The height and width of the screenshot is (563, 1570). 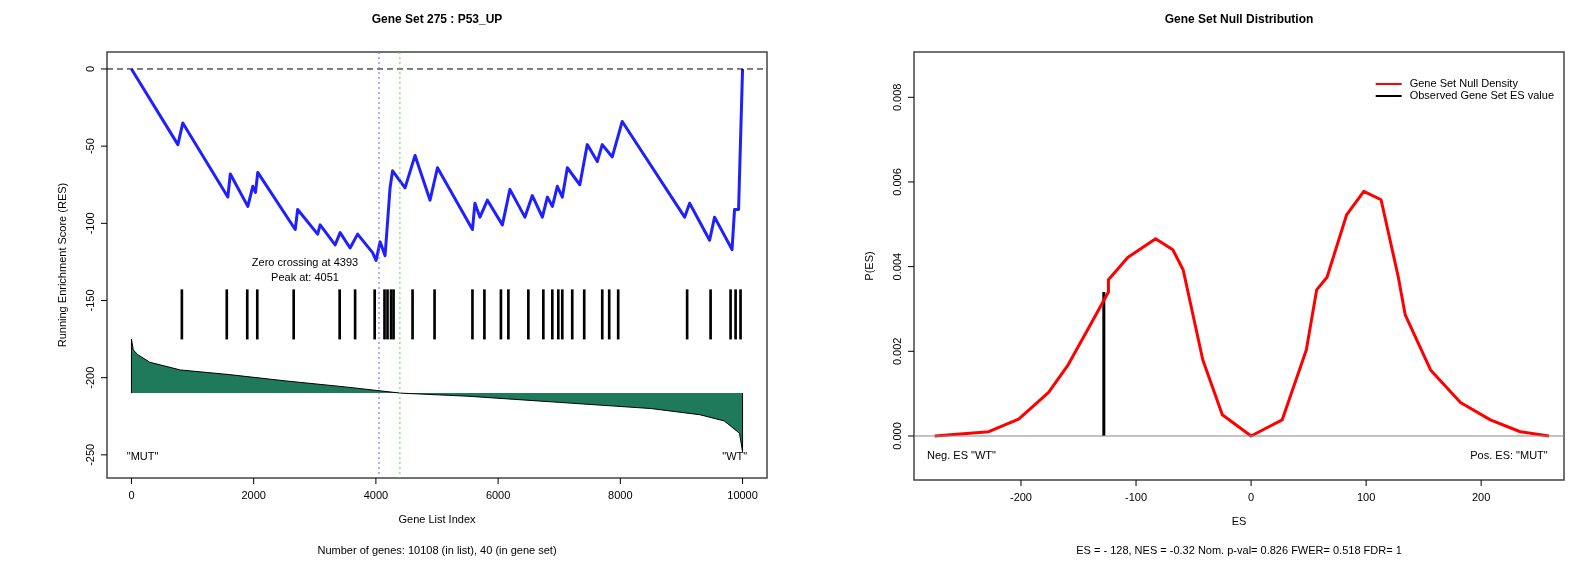 I want to click on x-tick-label: 200, so click(x=1481, y=496).